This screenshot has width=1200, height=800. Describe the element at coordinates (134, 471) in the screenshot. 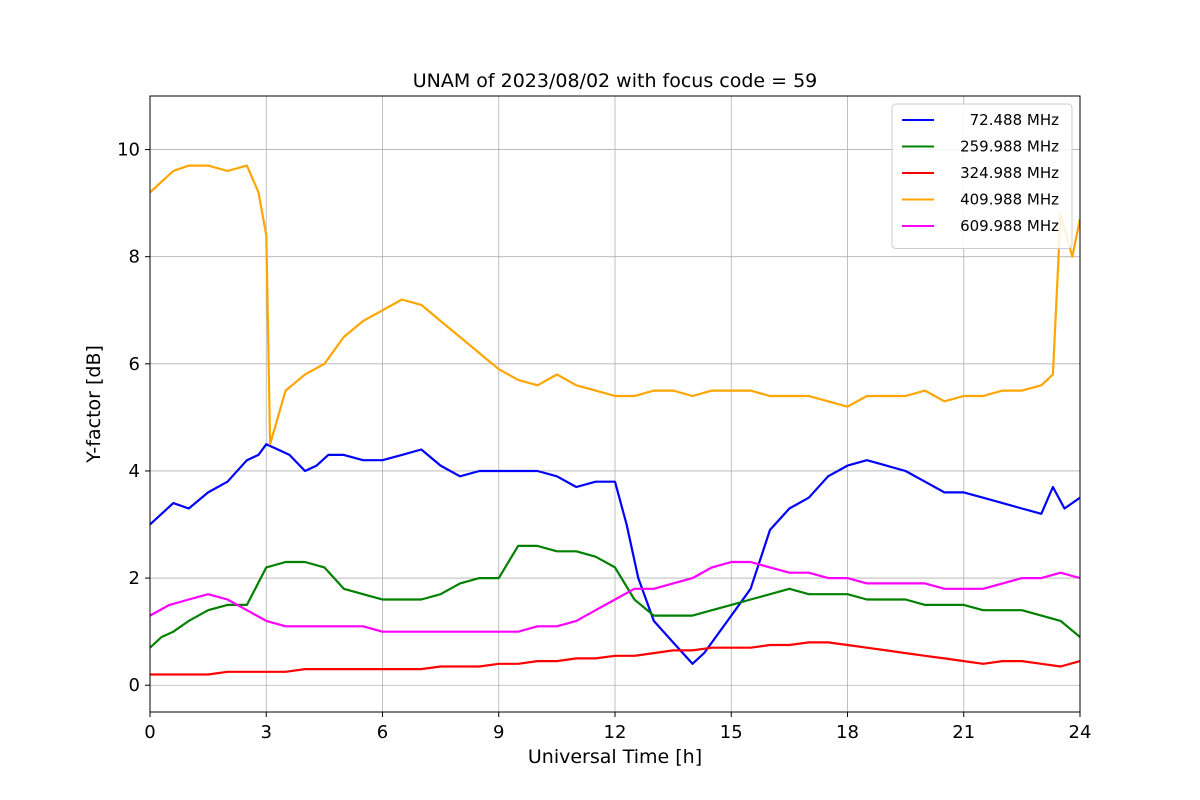

I see `y-tick-label: 4` at that location.